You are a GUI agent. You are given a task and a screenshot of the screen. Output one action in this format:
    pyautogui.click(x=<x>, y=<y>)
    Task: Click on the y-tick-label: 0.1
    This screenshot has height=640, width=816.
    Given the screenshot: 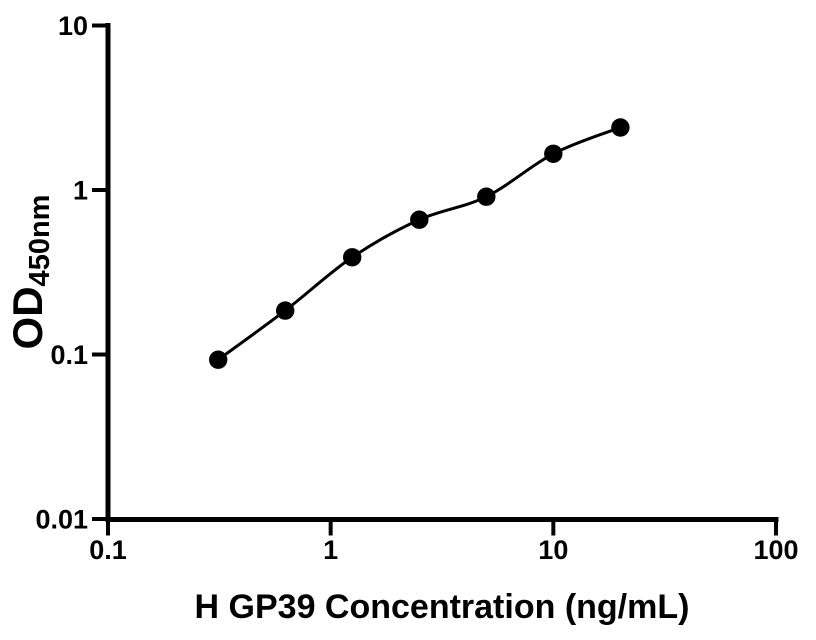 What is the action you would take?
    pyautogui.click(x=69, y=355)
    